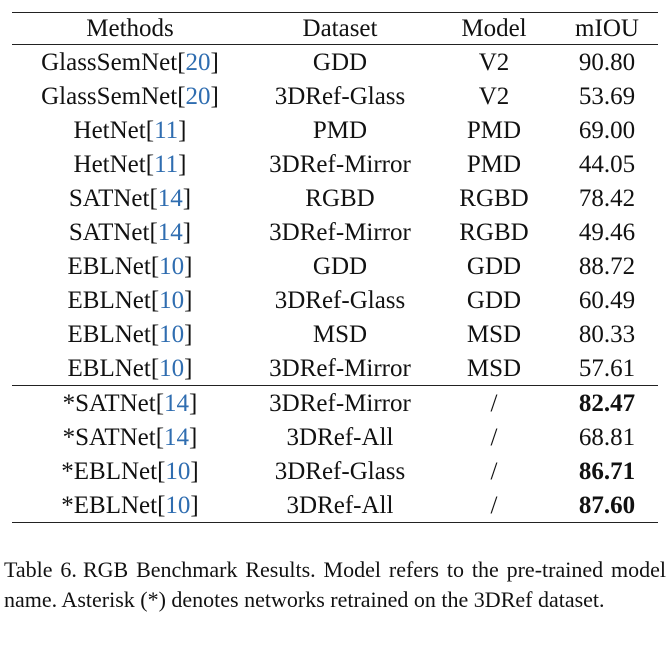 Image resolution: width=670 pixels, height=648 pixels. Describe the element at coordinates (340, 471) in the screenshot. I see `cell-dataset: 3DRef-Glass` at that location.